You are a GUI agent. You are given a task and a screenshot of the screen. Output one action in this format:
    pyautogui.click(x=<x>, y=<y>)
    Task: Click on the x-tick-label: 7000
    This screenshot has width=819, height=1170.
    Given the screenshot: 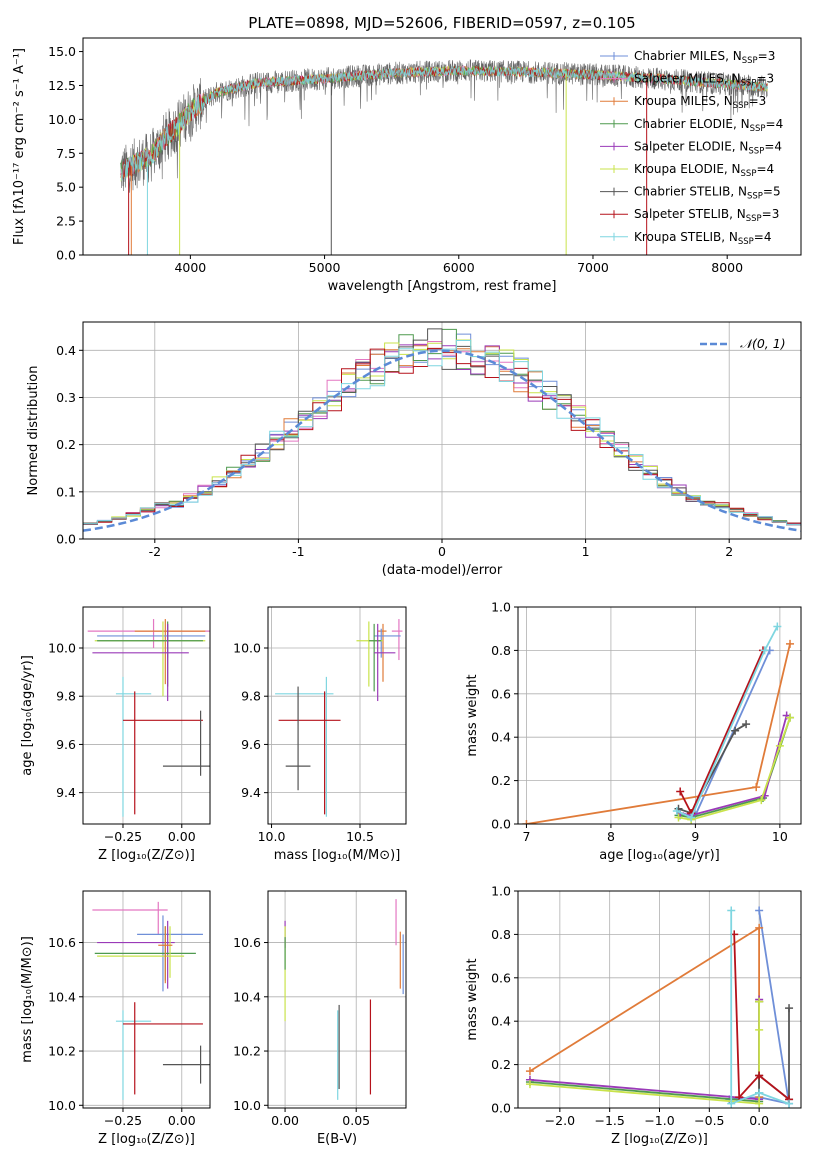 What is the action you would take?
    pyautogui.click(x=593, y=267)
    